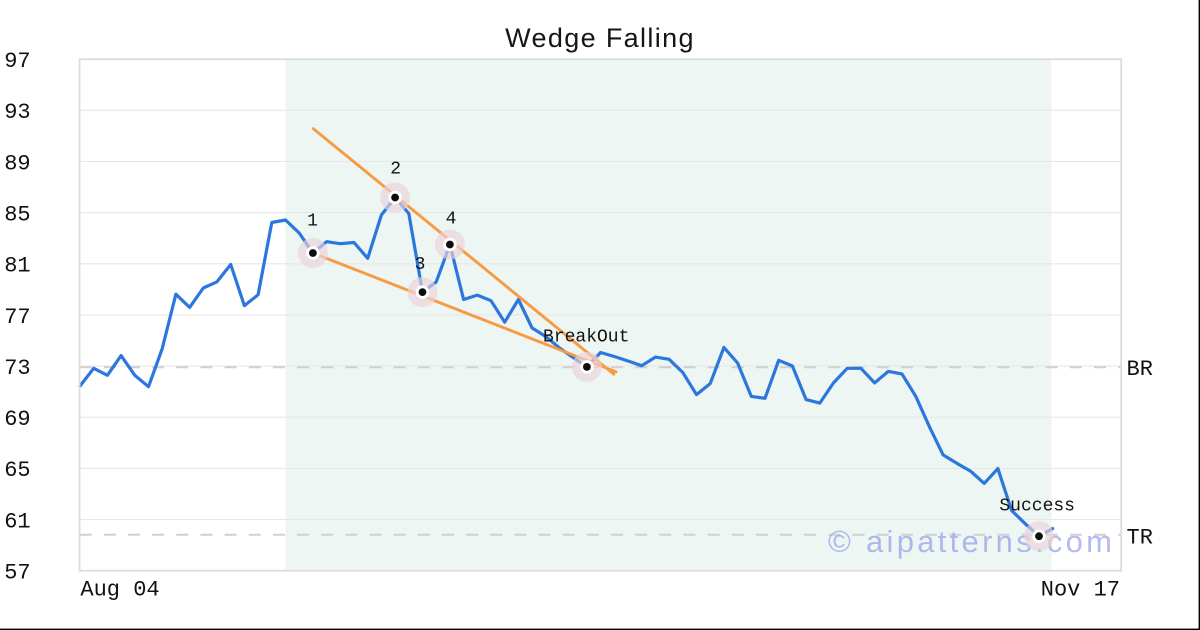 This screenshot has height=630, width=1200. I want to click on svg-text: 2, so click(395, 169).